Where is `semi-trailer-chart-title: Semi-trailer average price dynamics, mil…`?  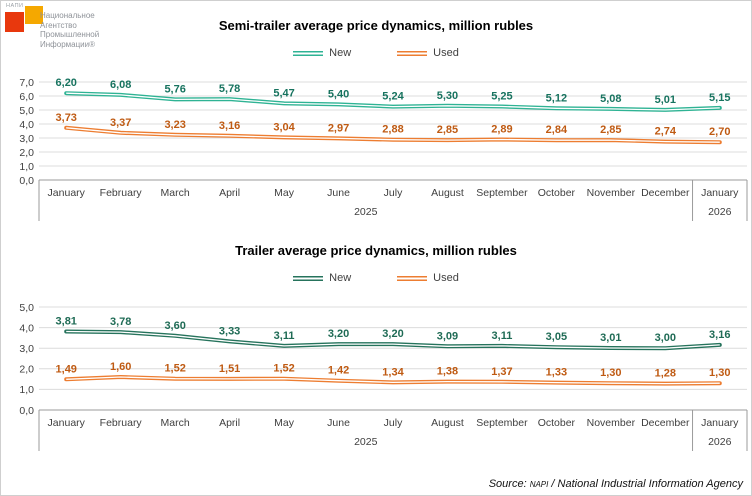 semi-trailer-chart-title: Semi-trailer average price dynamics, mil… is located at coordinates (376, 25).